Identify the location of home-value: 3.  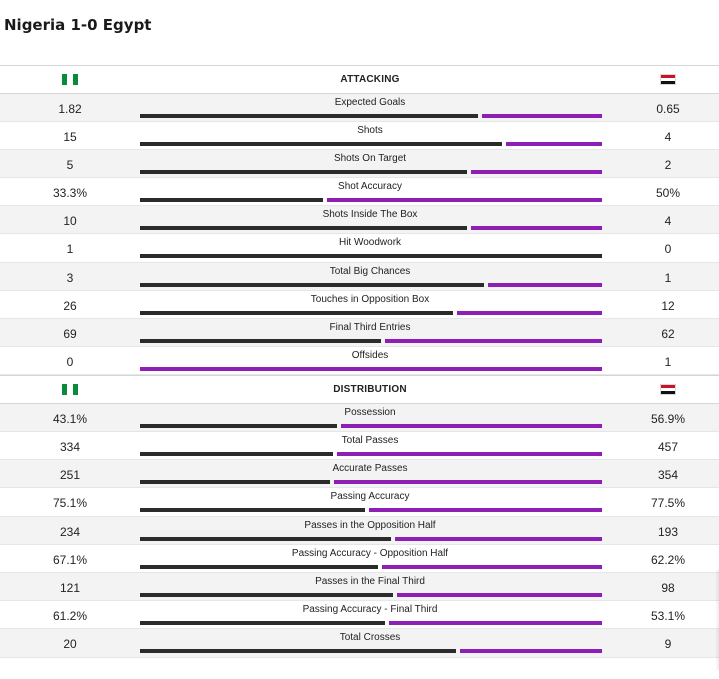
(70, 277).